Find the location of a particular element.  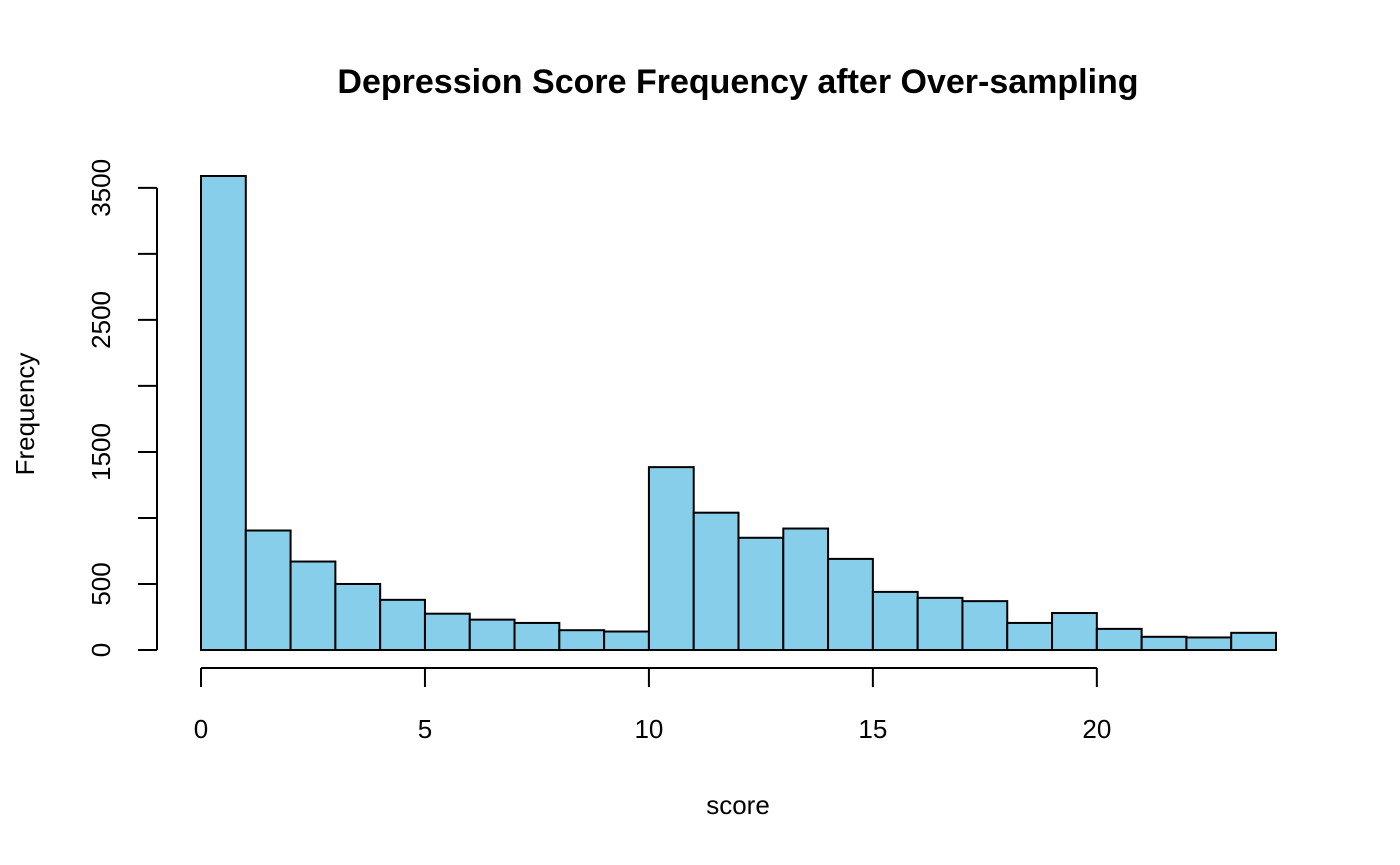

y-tick-label-500: 500 is located at coordinates (101, 583).